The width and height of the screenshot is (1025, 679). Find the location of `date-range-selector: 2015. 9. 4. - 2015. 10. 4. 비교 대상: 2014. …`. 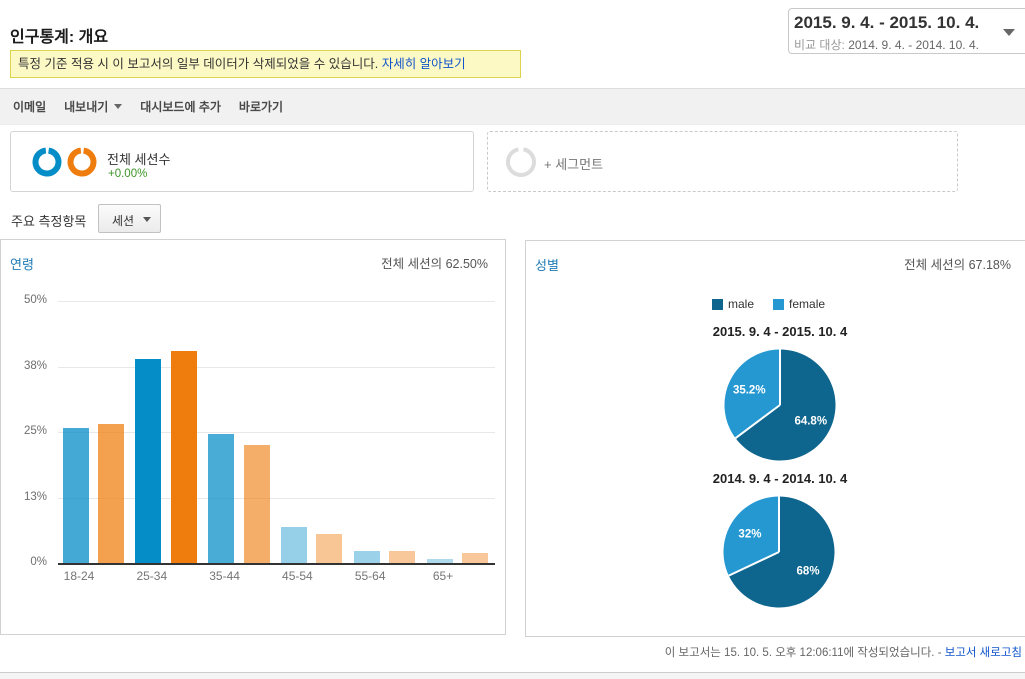

date-range-selector: 2015. 9. 4. - 2015. 10. 4. 비교 대상: 2014. … is located at coordinates (906, 31).